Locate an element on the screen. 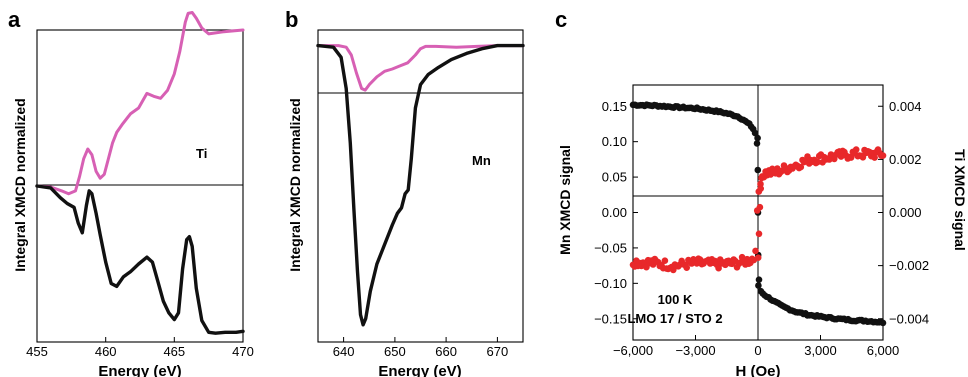 This screenshot has height=377, width=968. panel-c-right-tick-label: 0.000 is located at coordinates (905, 212).